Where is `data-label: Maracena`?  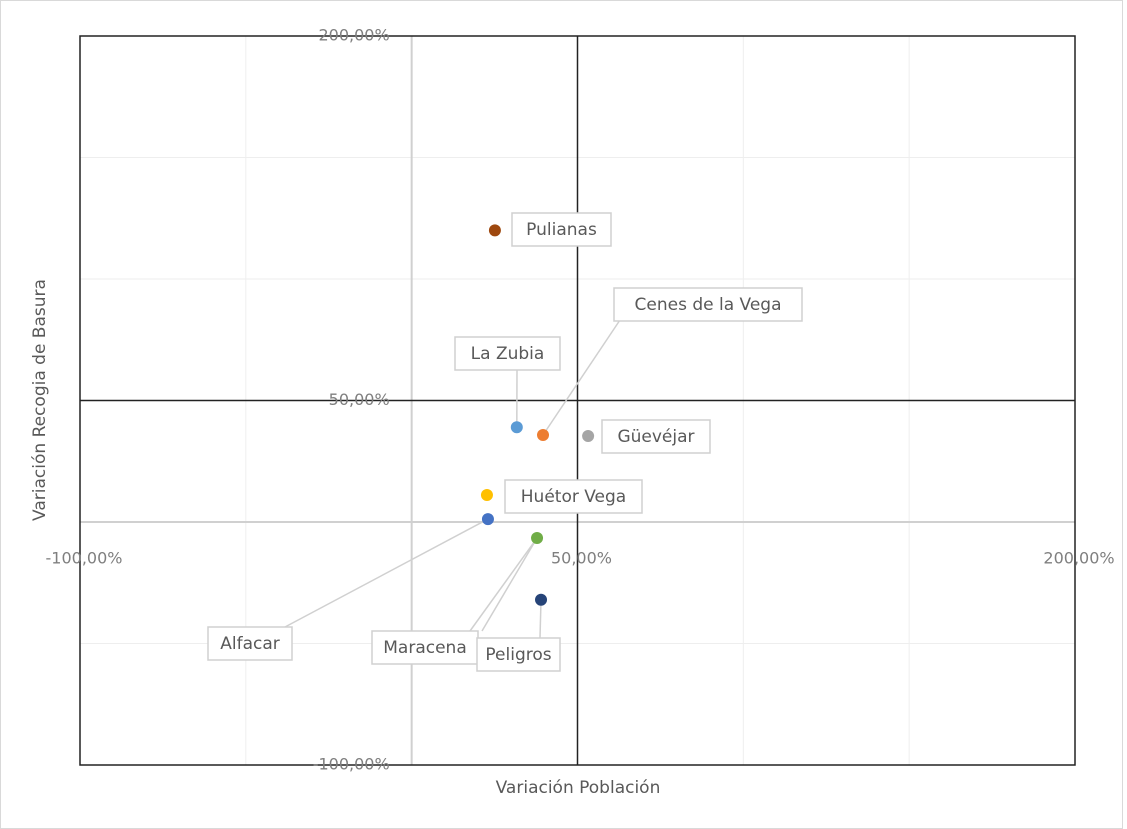 data-label: Maracena is located at coordinates (425, 648).